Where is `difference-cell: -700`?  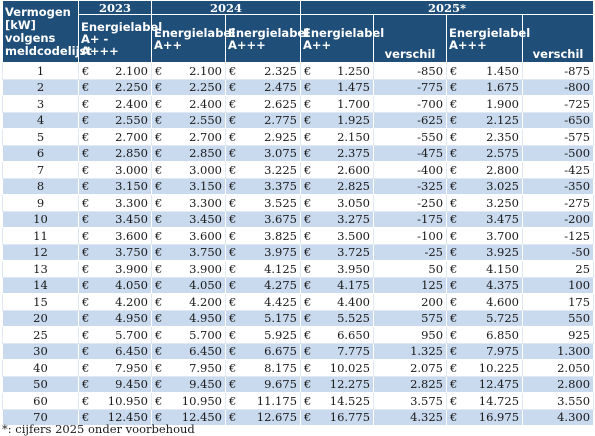
difference-cell: -700 is located at coordinates (410, 104).